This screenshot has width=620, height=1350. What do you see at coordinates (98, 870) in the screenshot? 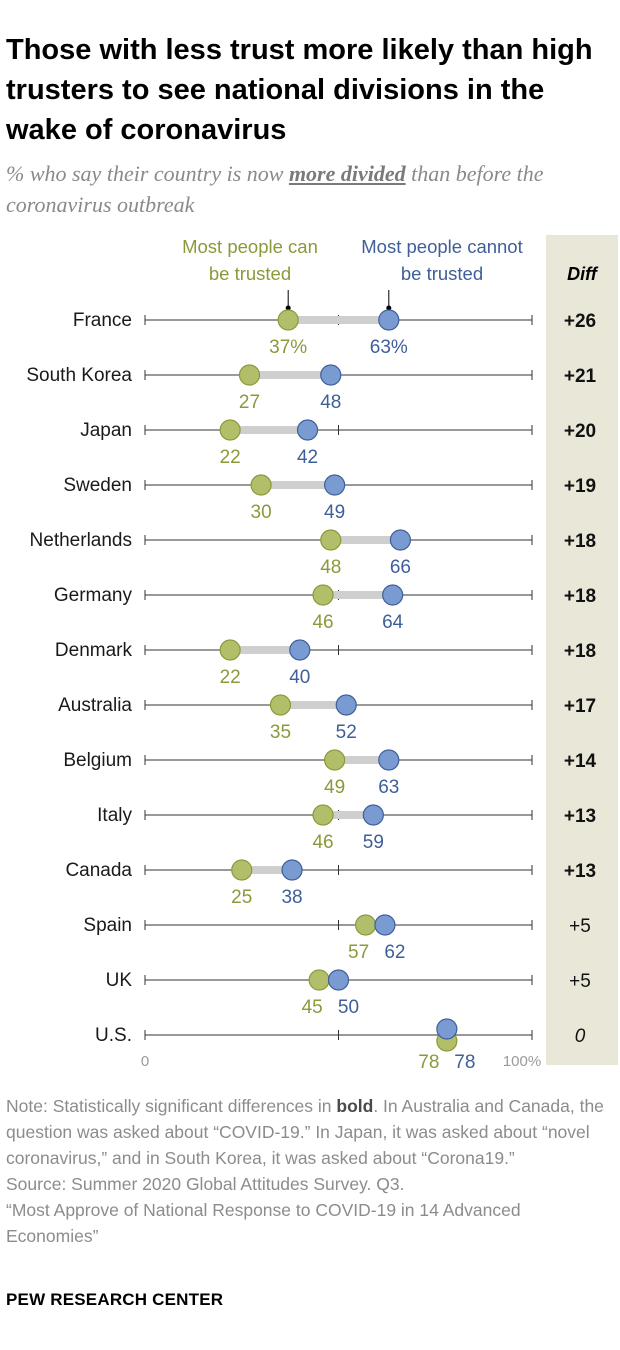
I see `country-label-canada: Canada` at bounding box center [98, 870].